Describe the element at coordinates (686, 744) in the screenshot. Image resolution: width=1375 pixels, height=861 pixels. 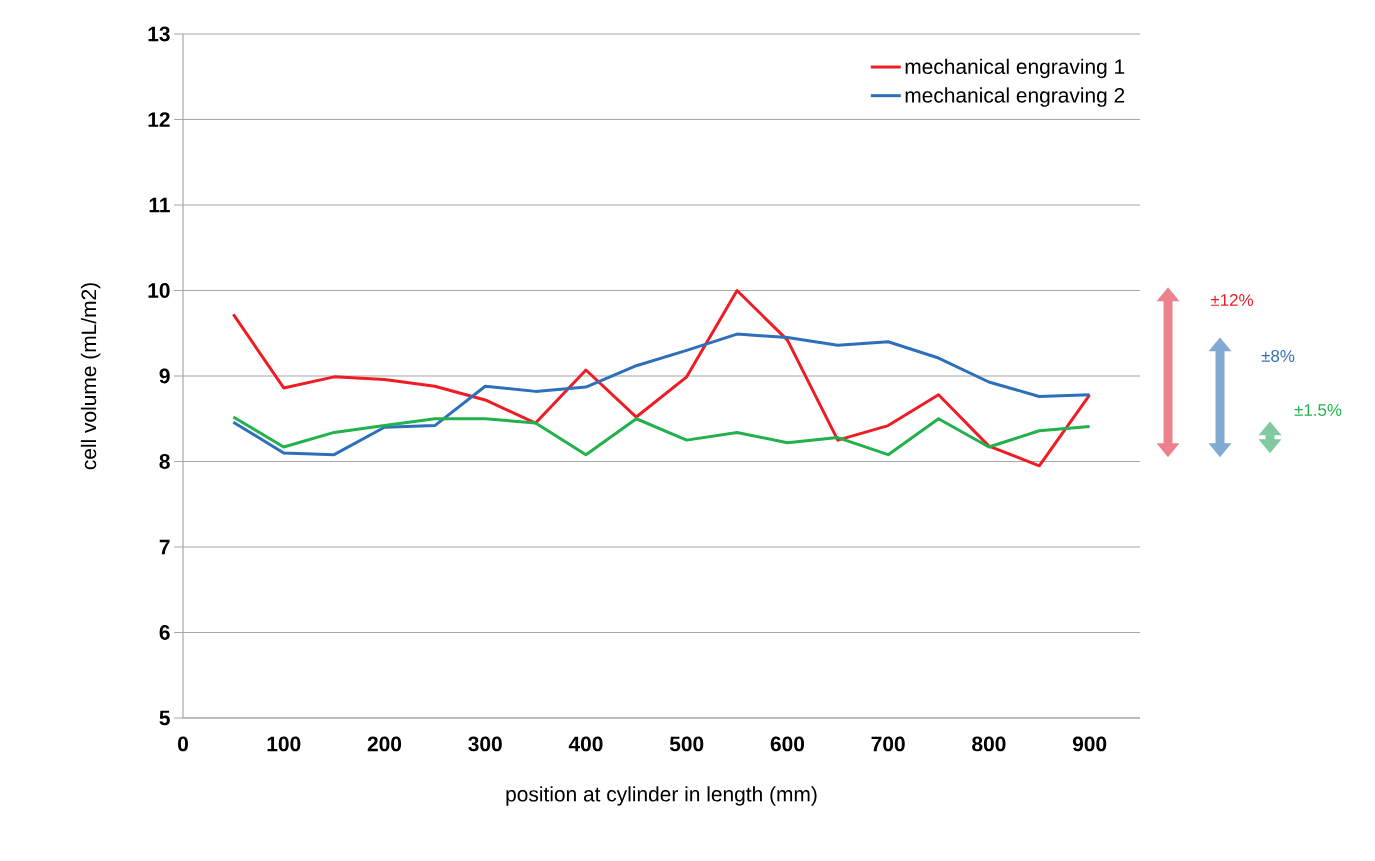
I see `x-tick-label: 500` at that location.